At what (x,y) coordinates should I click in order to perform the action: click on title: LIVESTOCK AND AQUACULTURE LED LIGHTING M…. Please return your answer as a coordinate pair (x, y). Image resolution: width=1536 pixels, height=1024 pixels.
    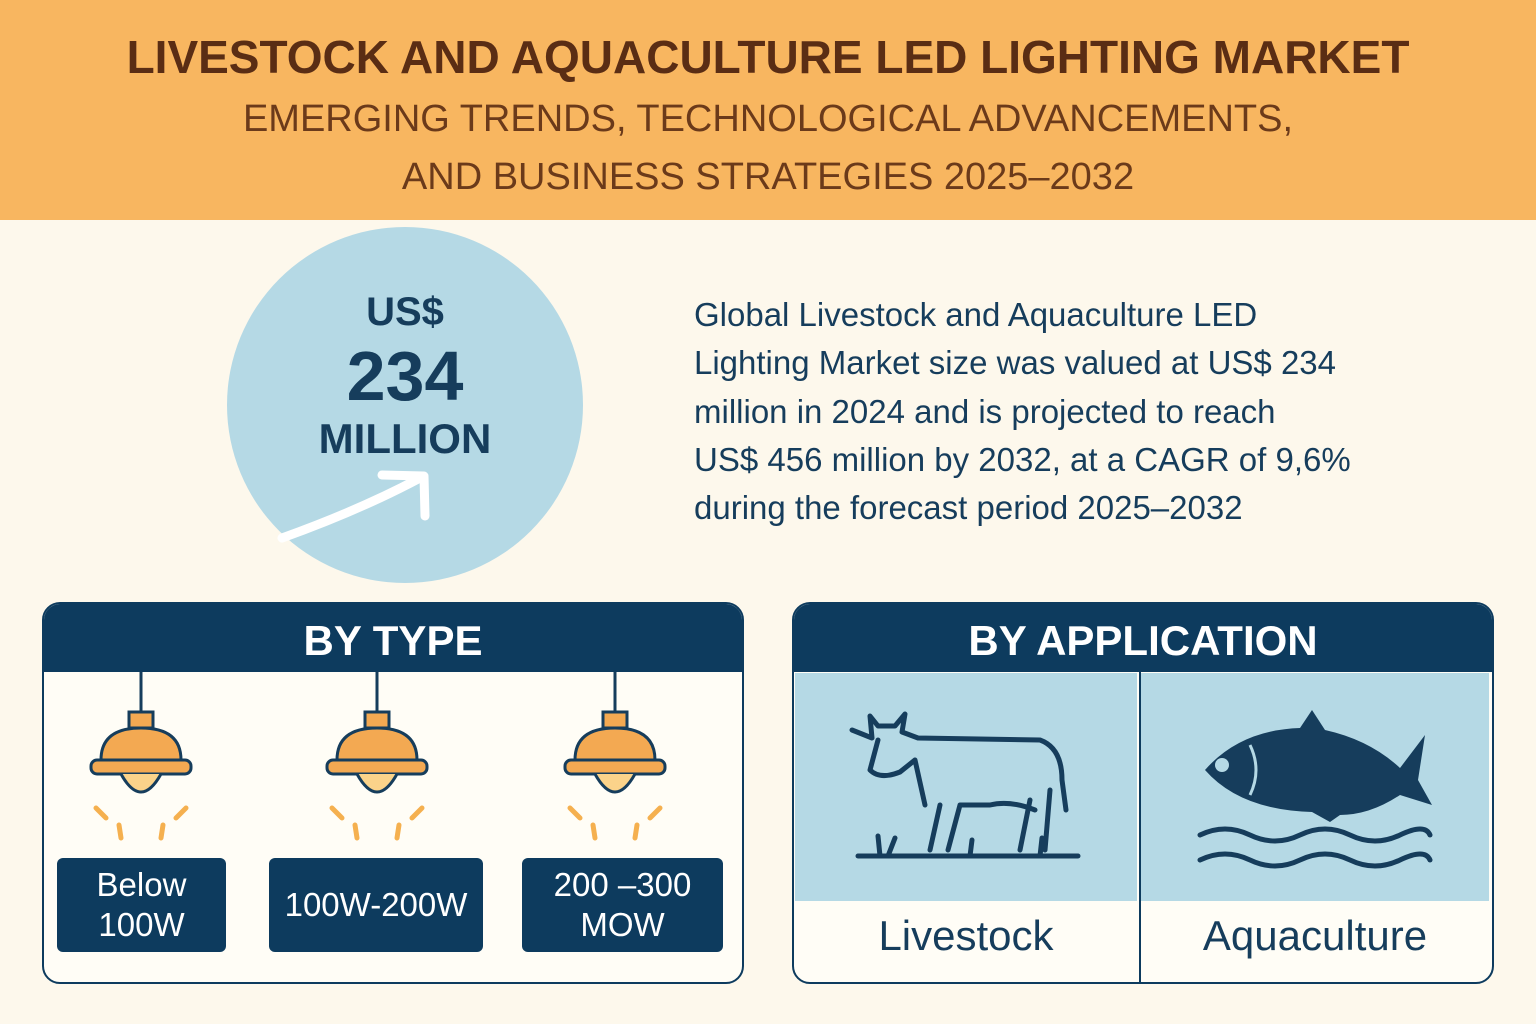
    Looking at the image, I should click on (768, 57).